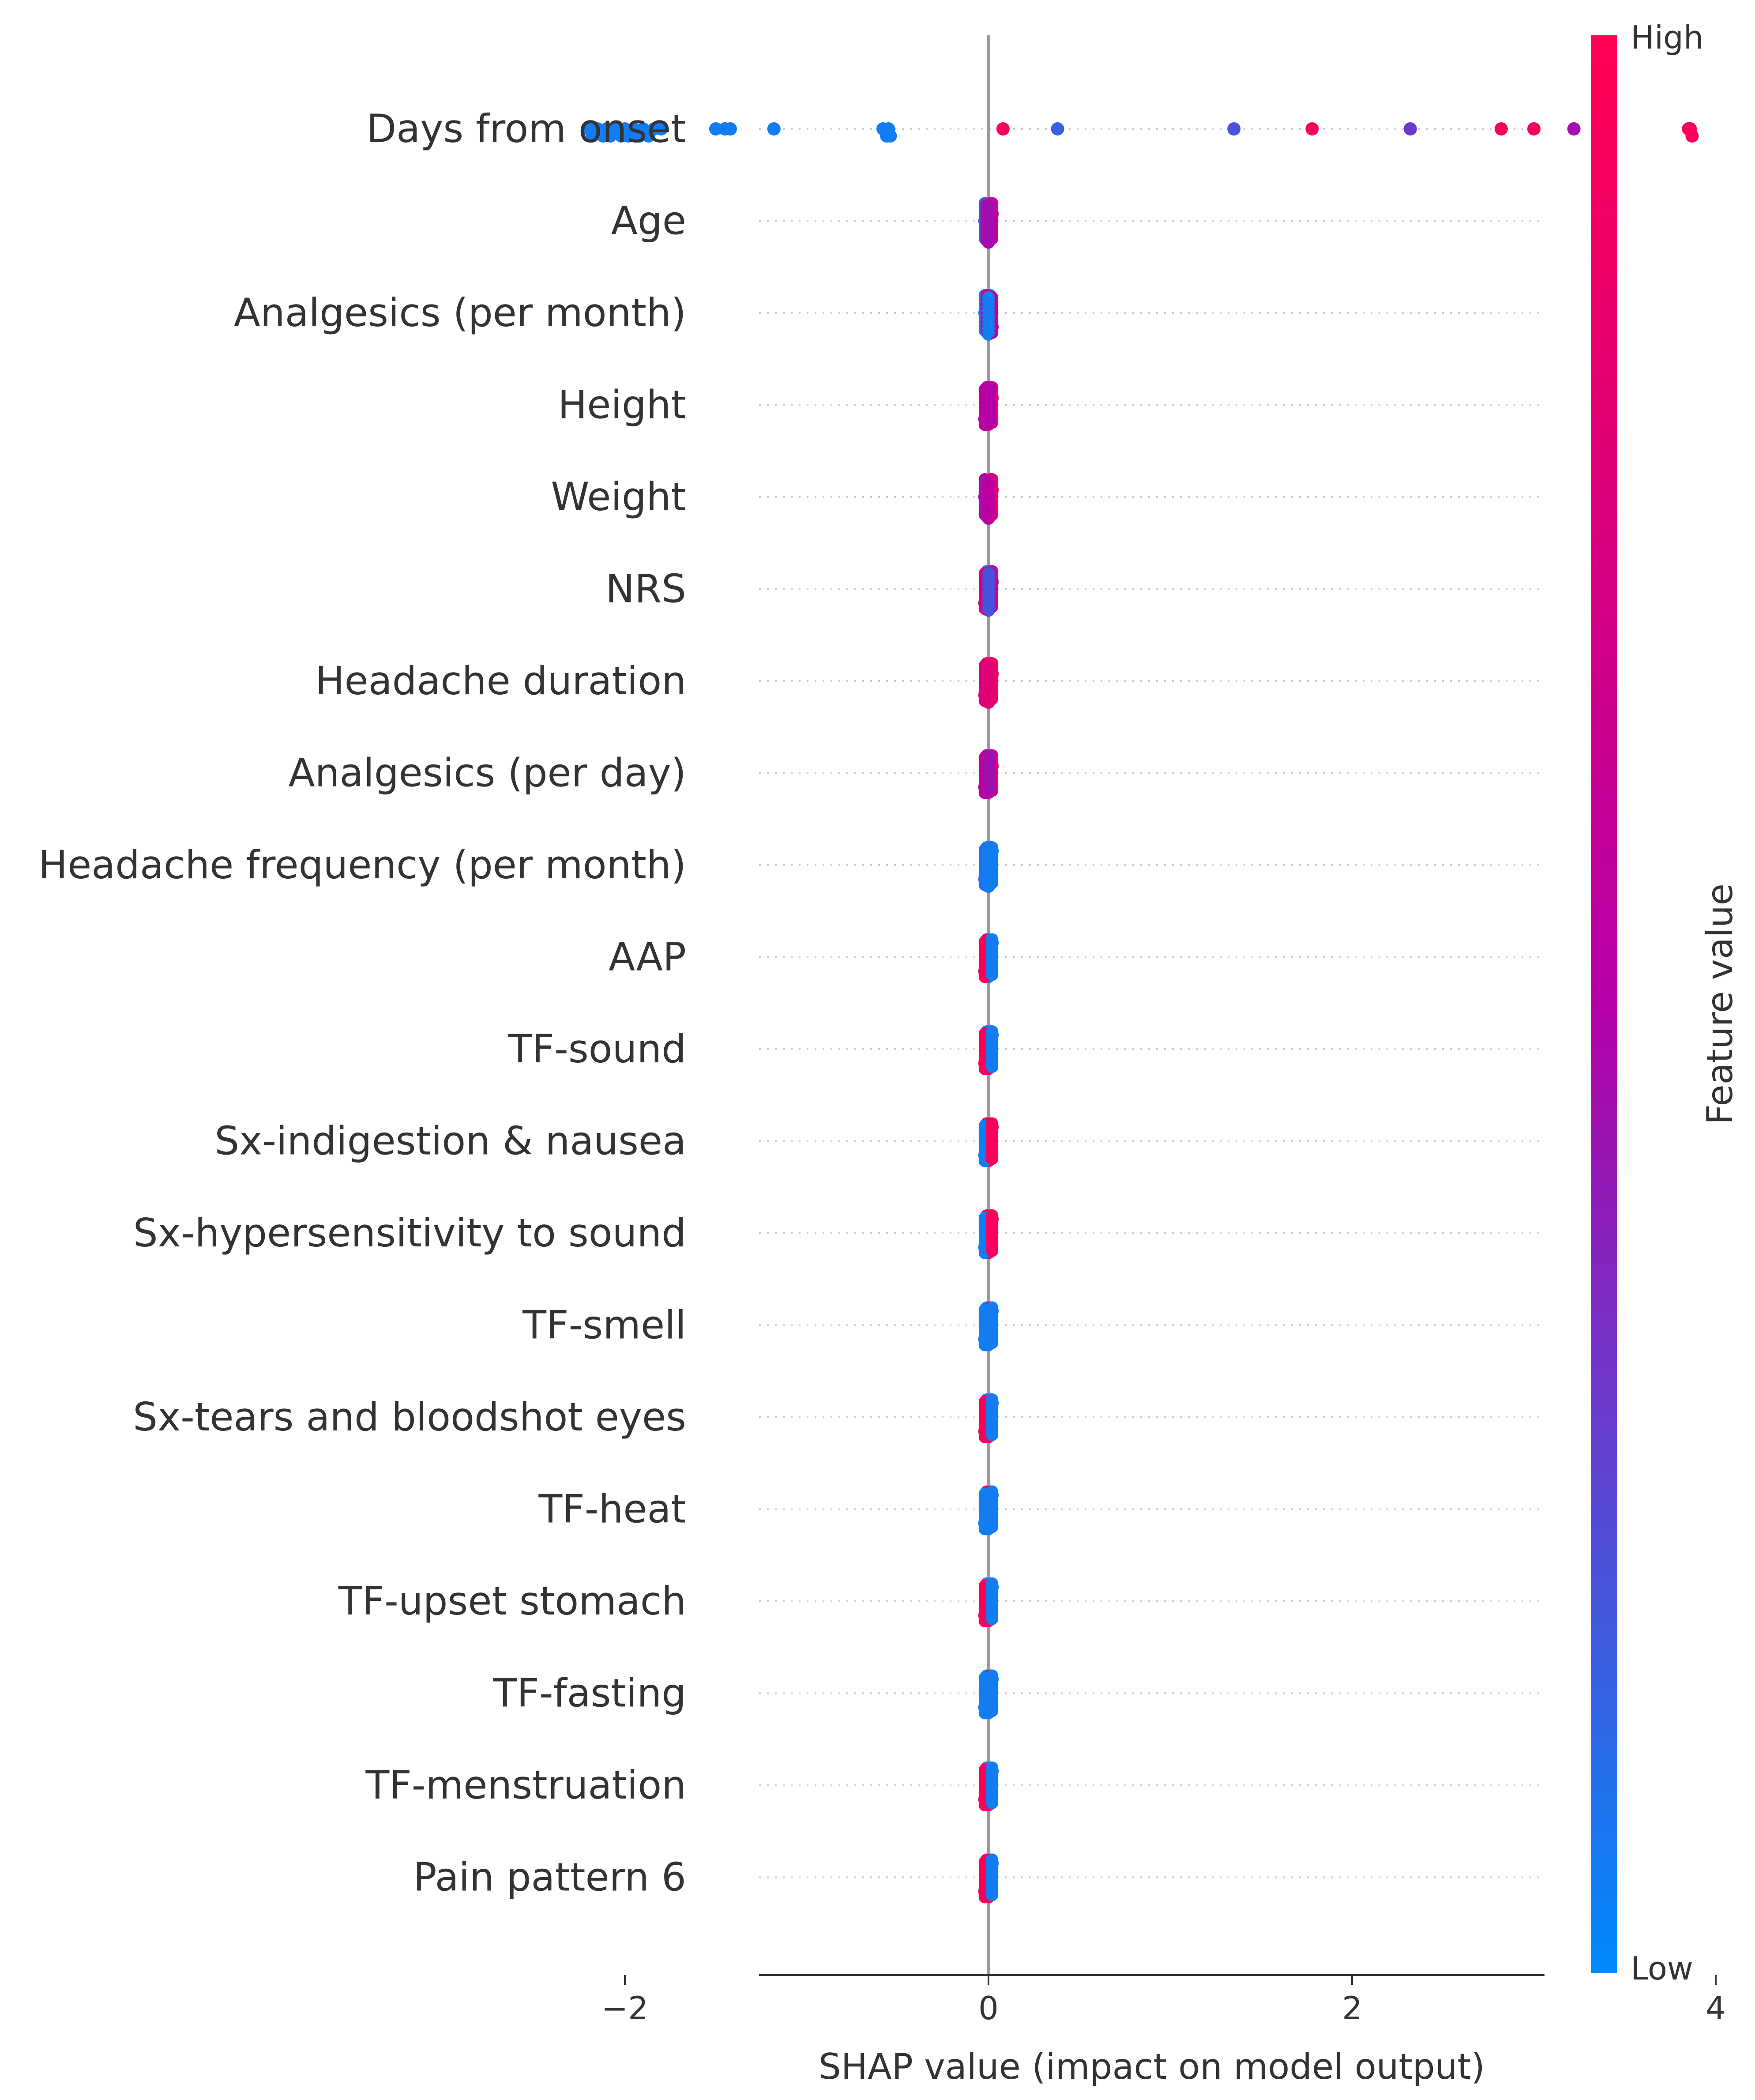  I want to click on feature-label: Age, so click(648, 221).